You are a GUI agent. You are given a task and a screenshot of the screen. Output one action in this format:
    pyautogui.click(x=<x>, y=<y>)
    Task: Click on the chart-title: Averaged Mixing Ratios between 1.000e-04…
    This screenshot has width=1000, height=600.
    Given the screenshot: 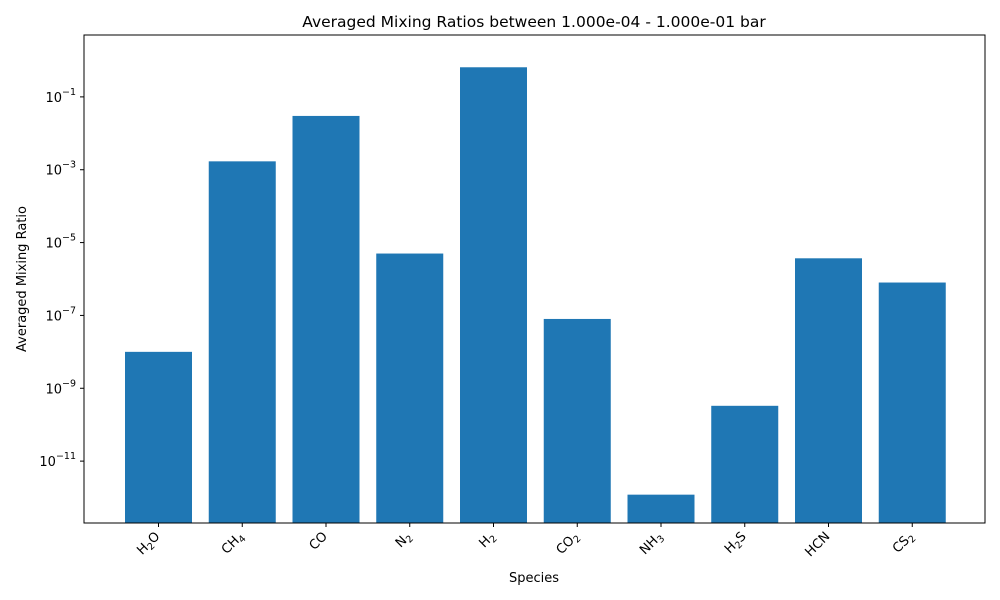 What is the action you would take?
    pyautogui.click(x=534, y=22)
    